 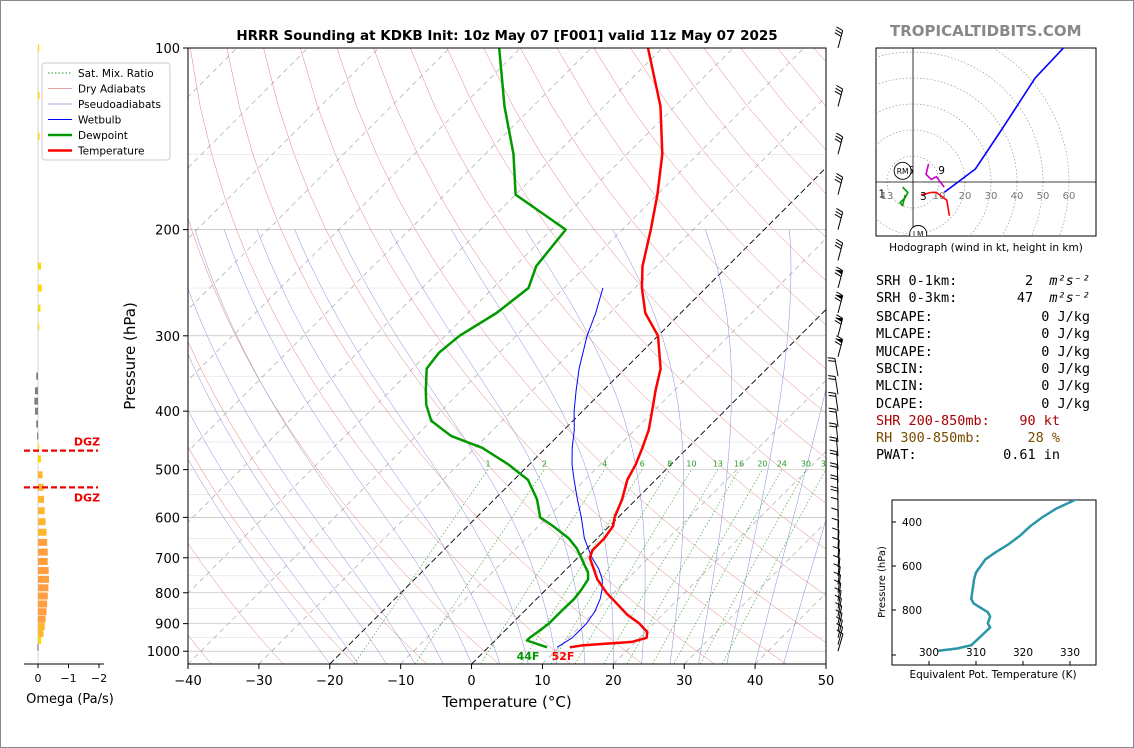 What do you see at coordinates (112, 90) in the screenshot?
I see `legend-entry: Dry Adiabats` at bounding box center [112, 90].